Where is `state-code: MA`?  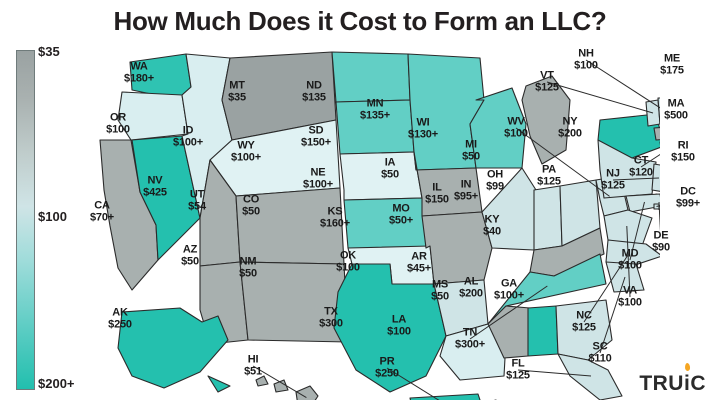 state-code: MA is located at coordinates (676, 103).